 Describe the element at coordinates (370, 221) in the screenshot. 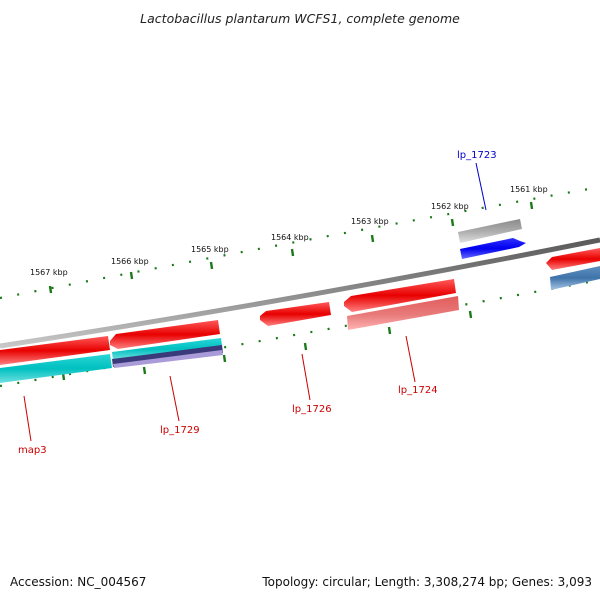

I see `scale-label: 1563 kbp` at that location.